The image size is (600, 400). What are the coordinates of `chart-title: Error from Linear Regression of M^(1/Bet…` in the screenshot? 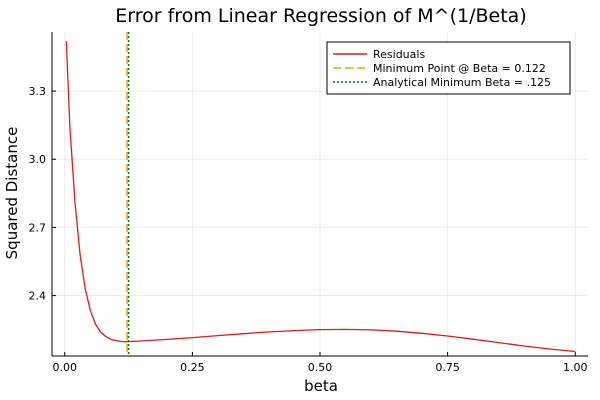 It's located at (320, 16).